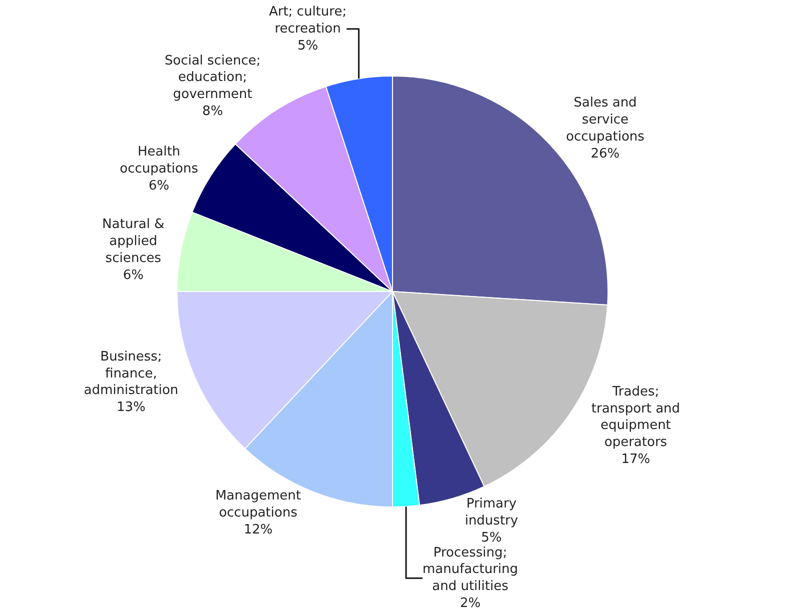  What do you see at coordinates (635, 417) in the screenshot?
I see `slice-label: Trades; transport and equipment operators` at bounding box center [635, 417].